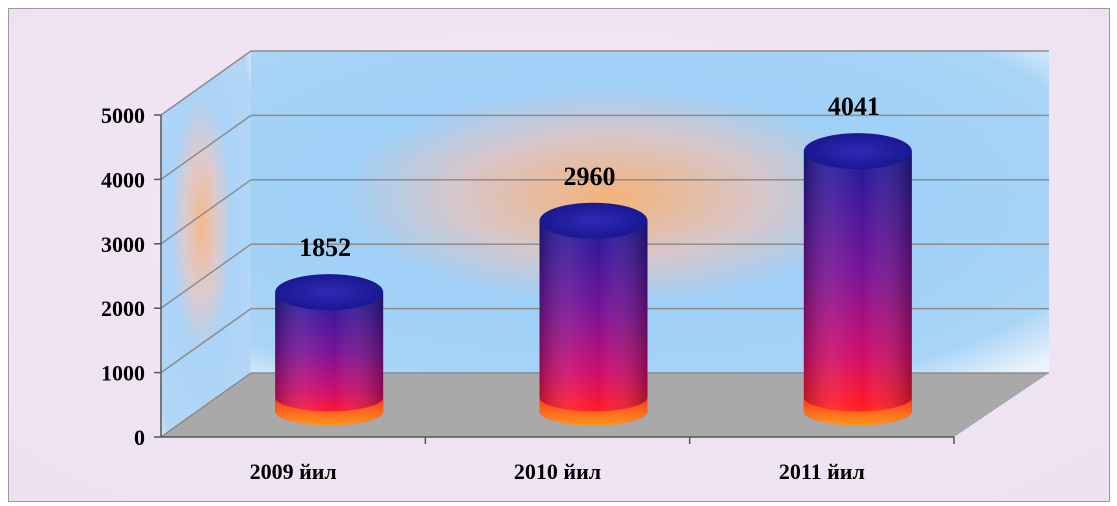 The height and width of the screenshot is (506, 1117). Describe the element at coordinates (123, 115) in the screenshot. I see `y-tick-label: 5000` at that location.